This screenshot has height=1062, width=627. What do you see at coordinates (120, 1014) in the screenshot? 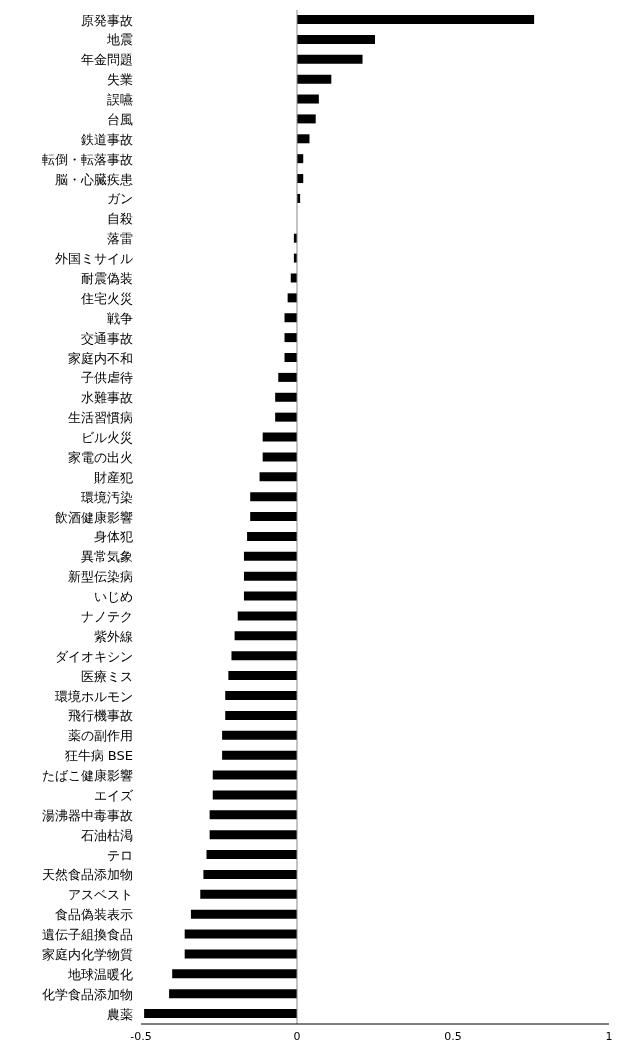
I see `y-tick-label: 農薬` at bounding box center [120, 1014].